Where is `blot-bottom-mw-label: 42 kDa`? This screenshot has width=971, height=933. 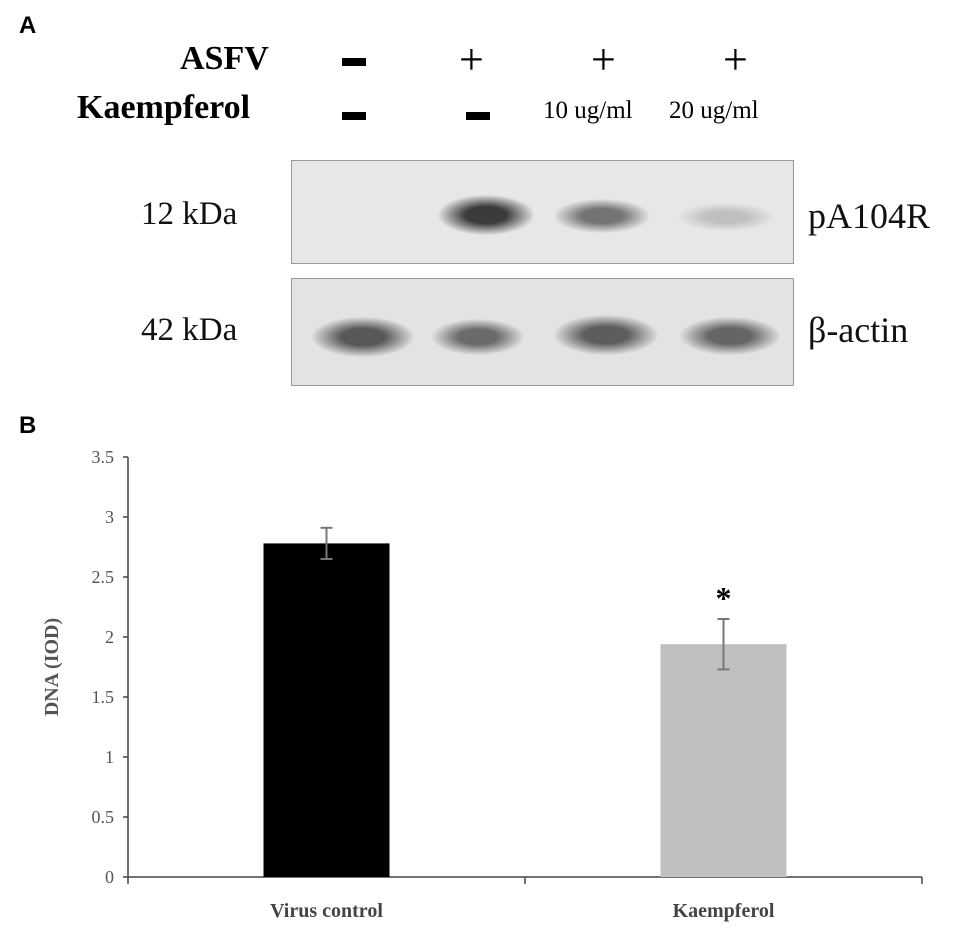
blot-bottom-mw-label: 42 kDa is located at coordinates (189, 330).